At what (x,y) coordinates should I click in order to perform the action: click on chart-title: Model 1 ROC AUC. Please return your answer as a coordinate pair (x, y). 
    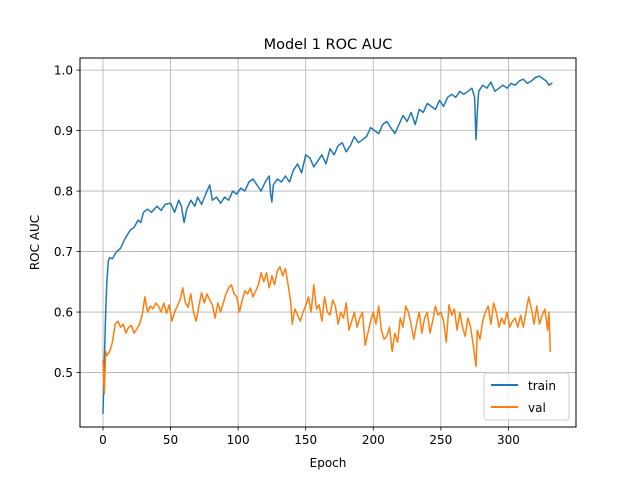
    Looking at the image, I should click on (328, 45).